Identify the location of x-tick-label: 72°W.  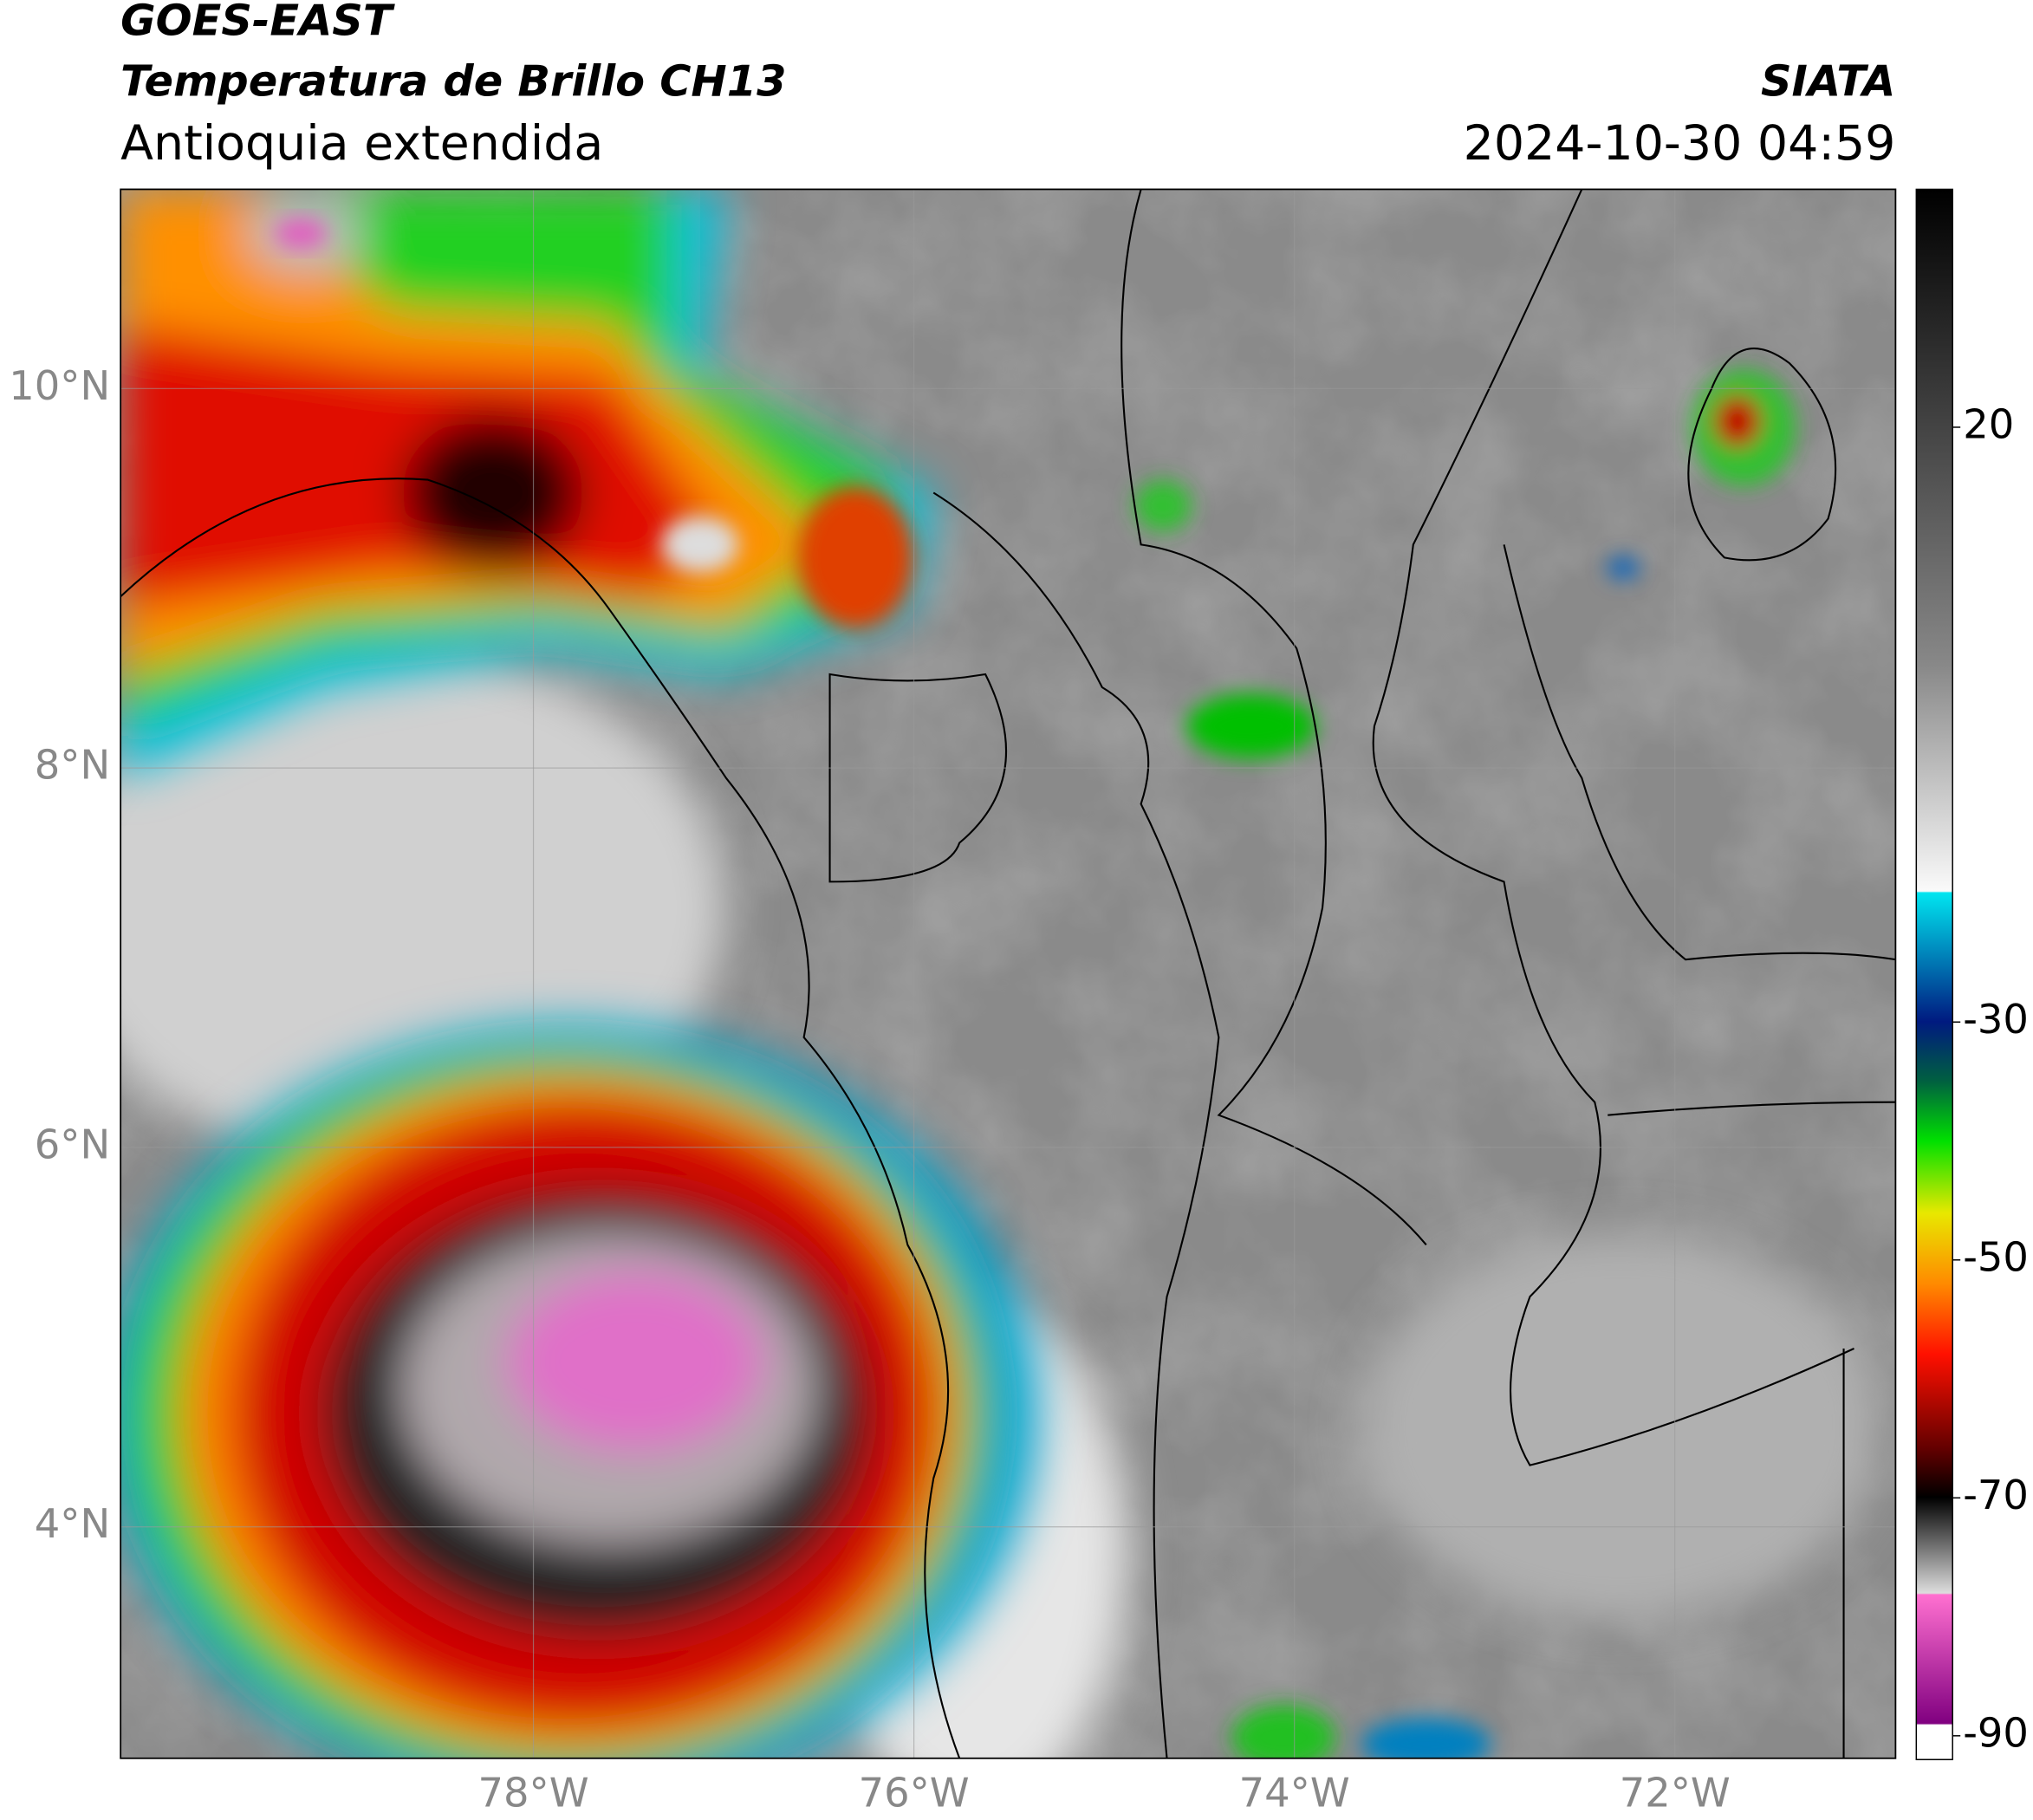
(1675, 1793).